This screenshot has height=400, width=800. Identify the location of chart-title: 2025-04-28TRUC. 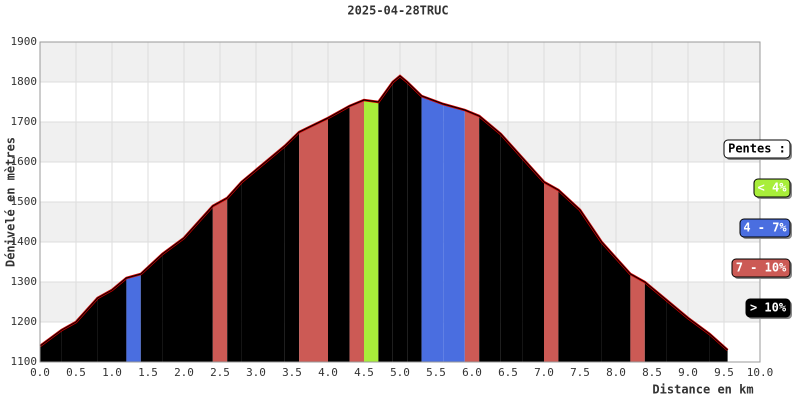
(397, 11).